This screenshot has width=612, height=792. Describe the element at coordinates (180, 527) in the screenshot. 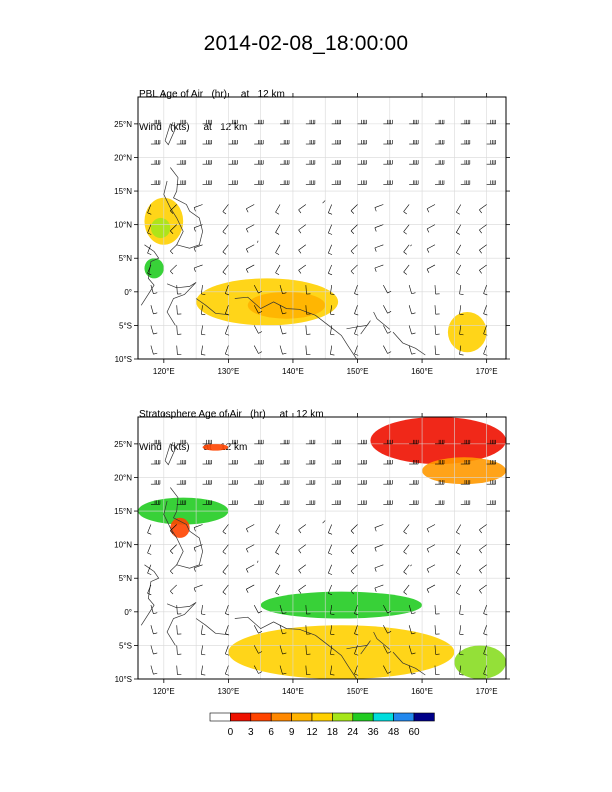

I see `age-patch-luzon-red` at that location.